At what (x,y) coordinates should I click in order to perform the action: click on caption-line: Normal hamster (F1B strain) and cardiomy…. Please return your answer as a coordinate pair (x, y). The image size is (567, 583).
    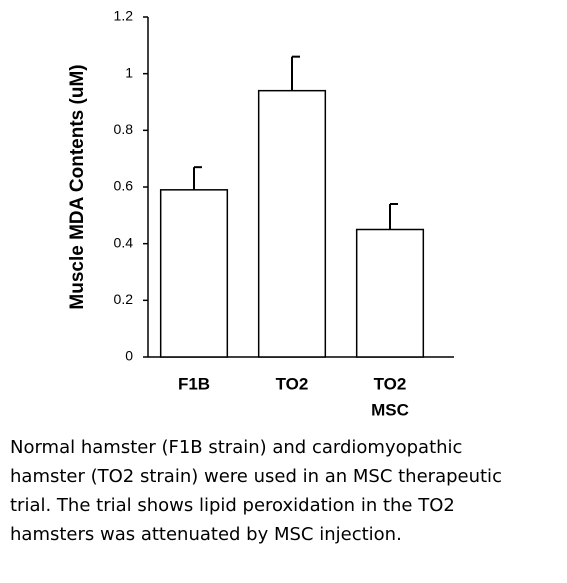
    Looking at the image, I should click on (236, 447).